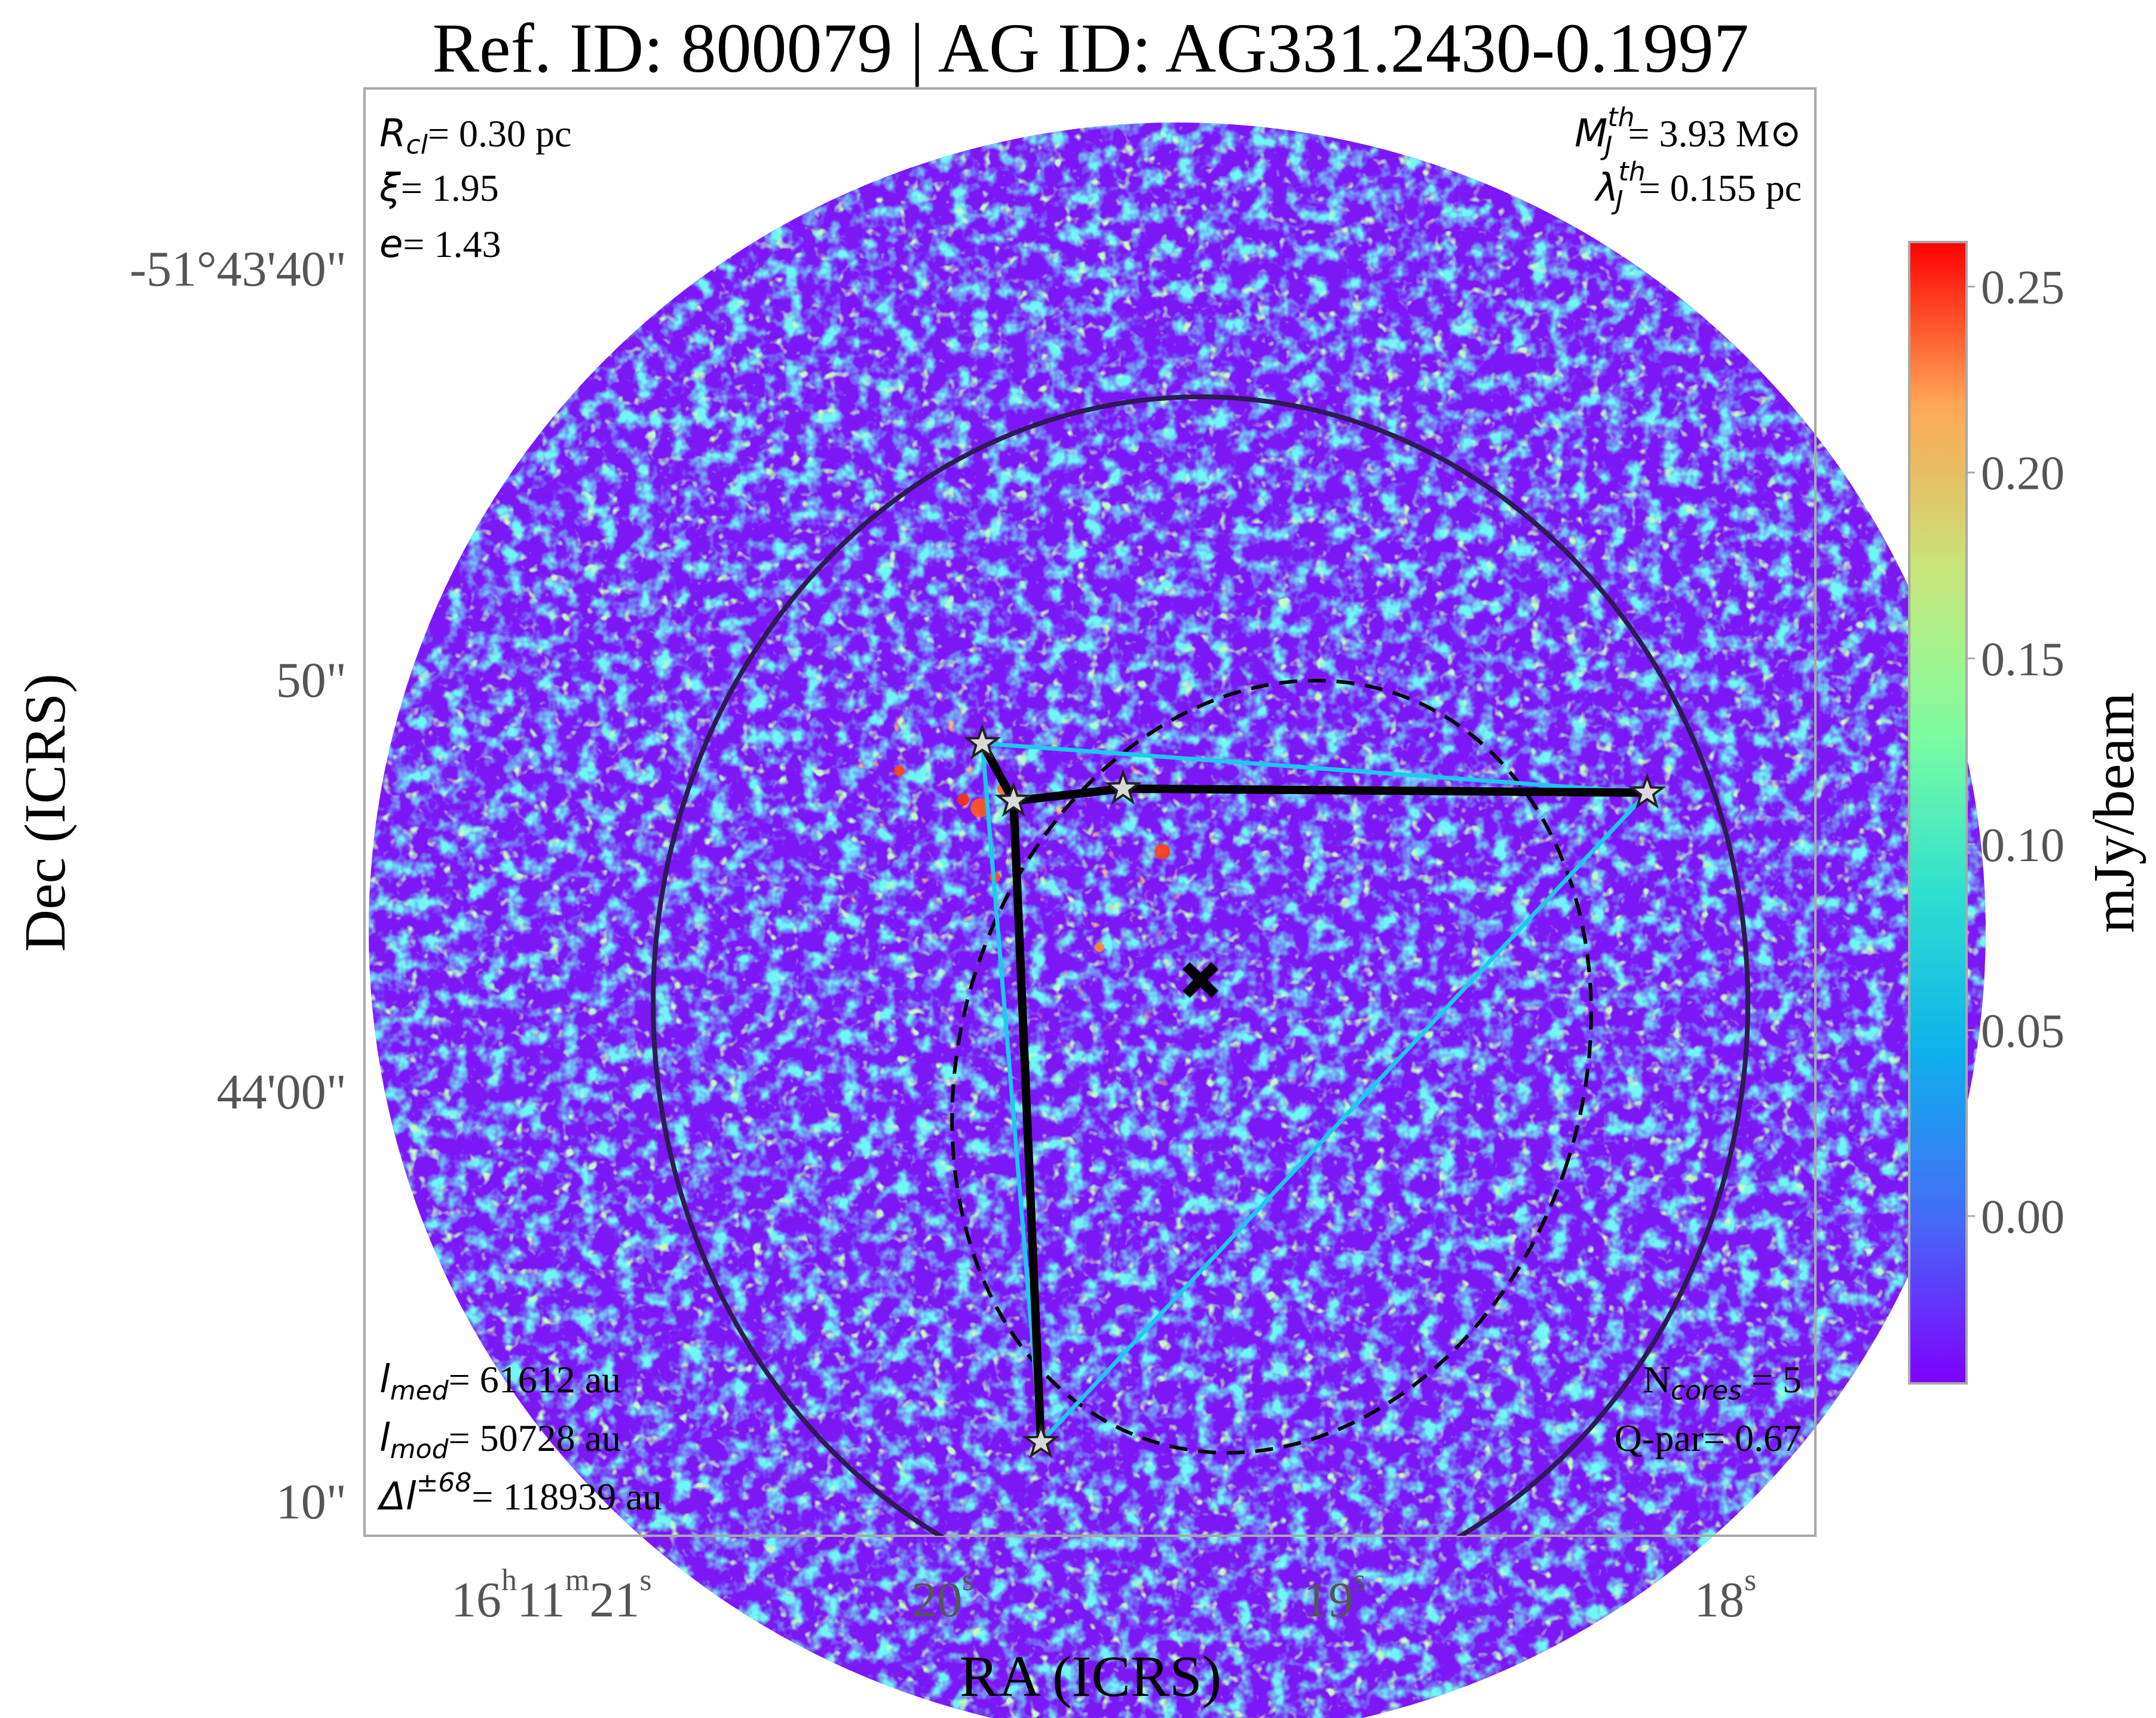  I want to click on colorbar-tick-label: 0.15, so click(2023, 659).